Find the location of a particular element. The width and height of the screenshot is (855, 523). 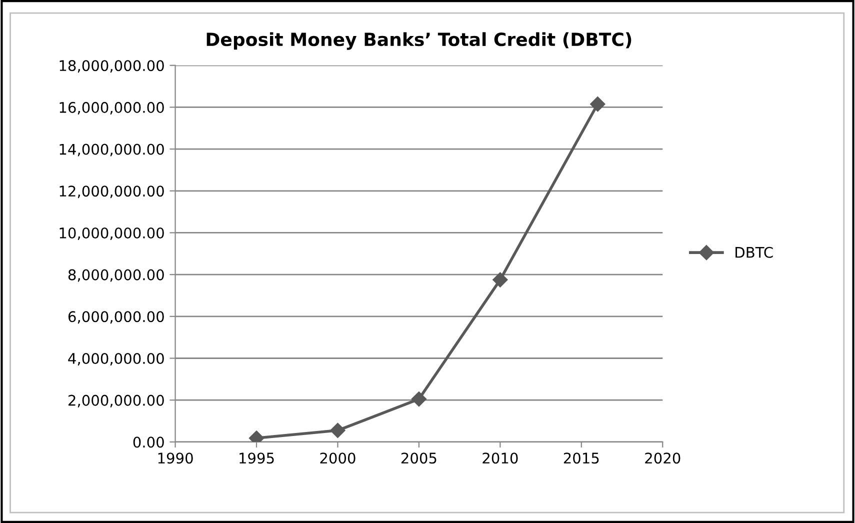

y-tick-label: 4,000,000.00 is located at coordinates (116, 359).